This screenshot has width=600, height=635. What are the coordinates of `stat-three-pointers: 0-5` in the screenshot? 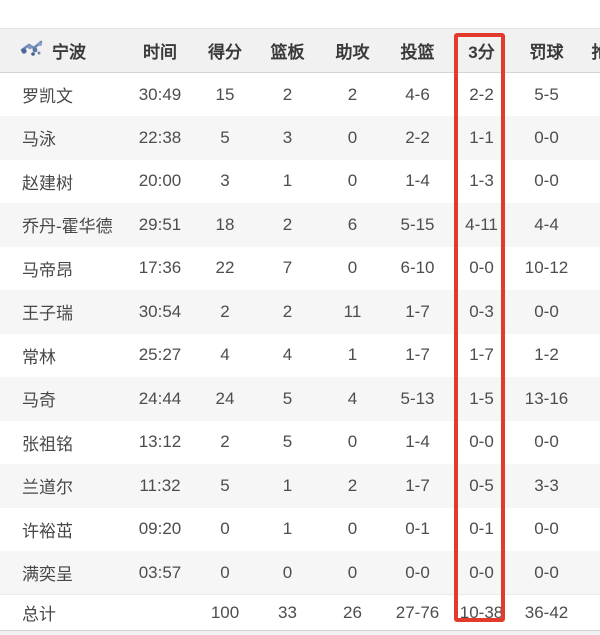 It's located at (481, 485).